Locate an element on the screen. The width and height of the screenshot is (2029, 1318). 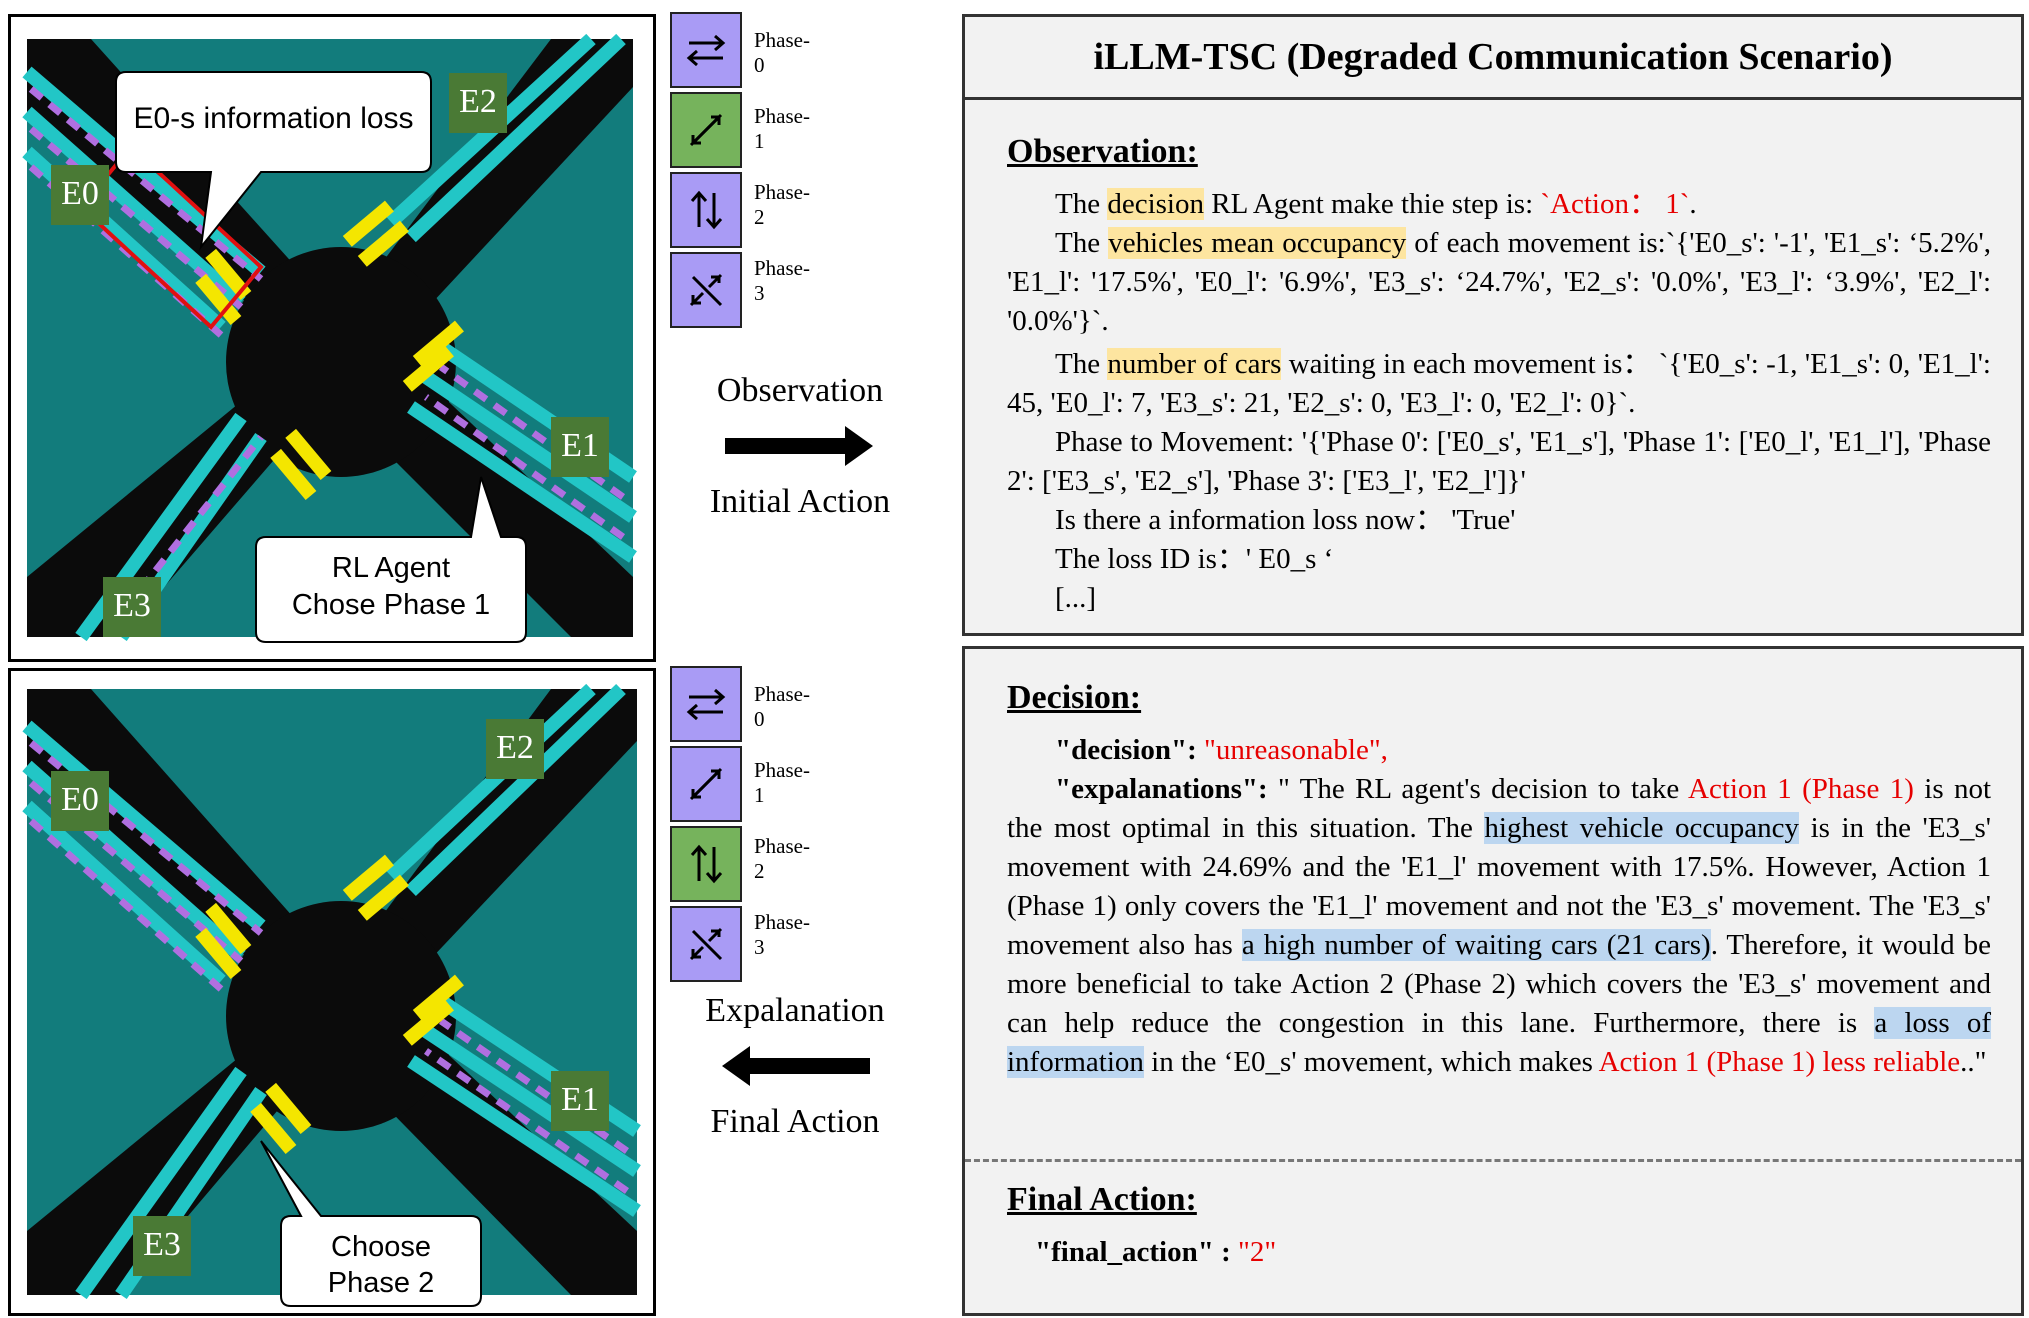
loss-highlight-box is located at coordinates (171, 237).